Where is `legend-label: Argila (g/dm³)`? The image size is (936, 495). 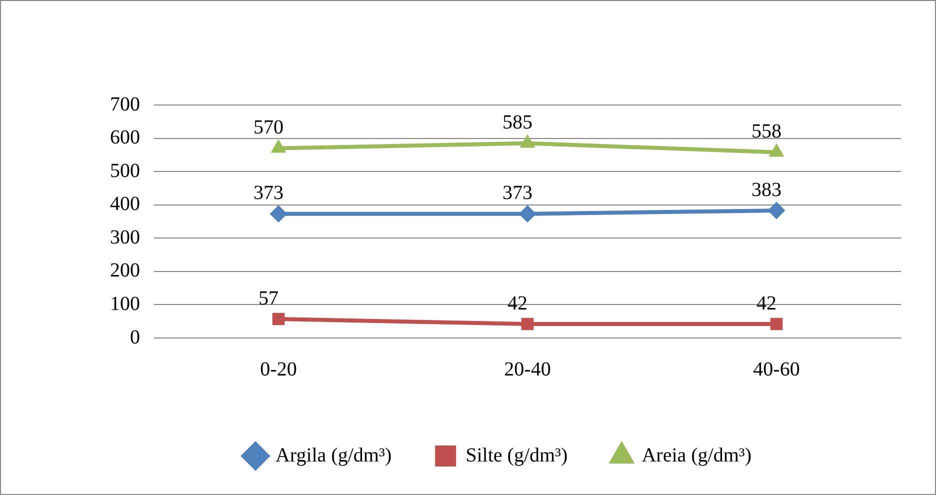
legend-label: Argila (g/dm³) is located at coordinates (333, 455).